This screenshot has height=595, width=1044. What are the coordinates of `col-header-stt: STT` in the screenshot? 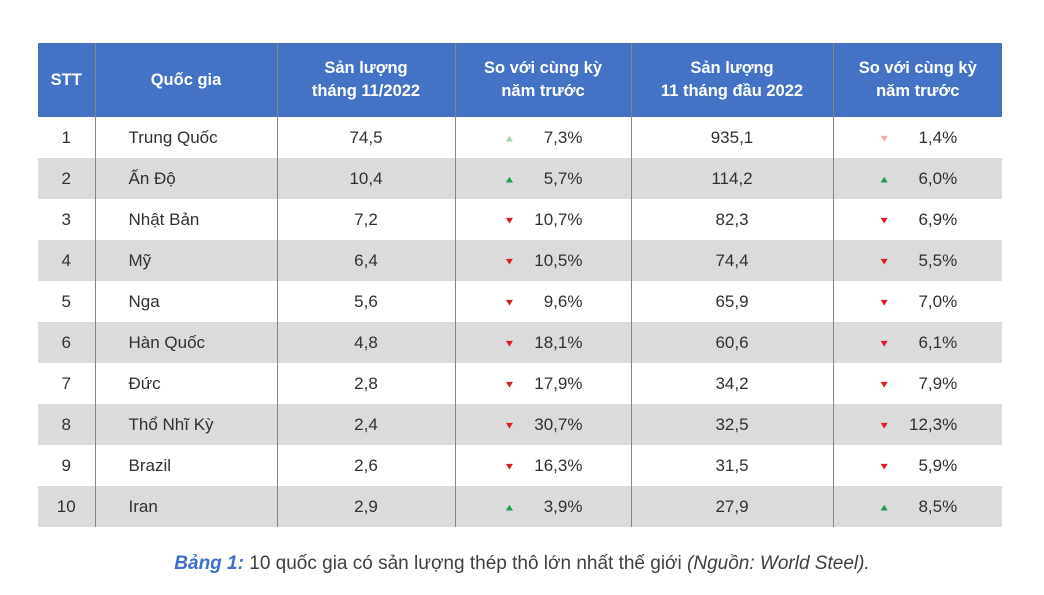 It's located at (66, 80).